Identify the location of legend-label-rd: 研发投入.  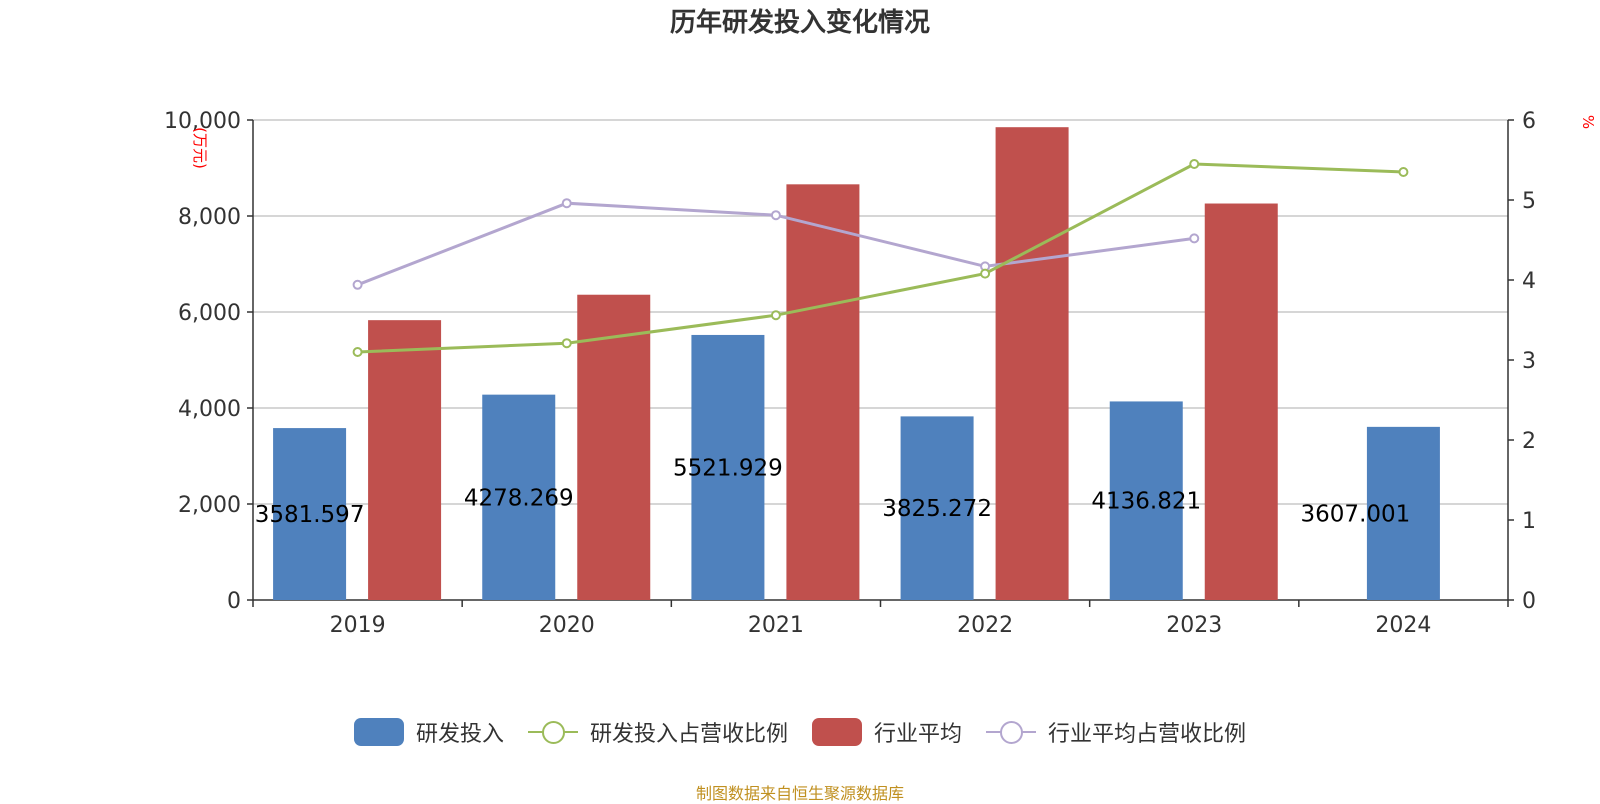
(459, 734).